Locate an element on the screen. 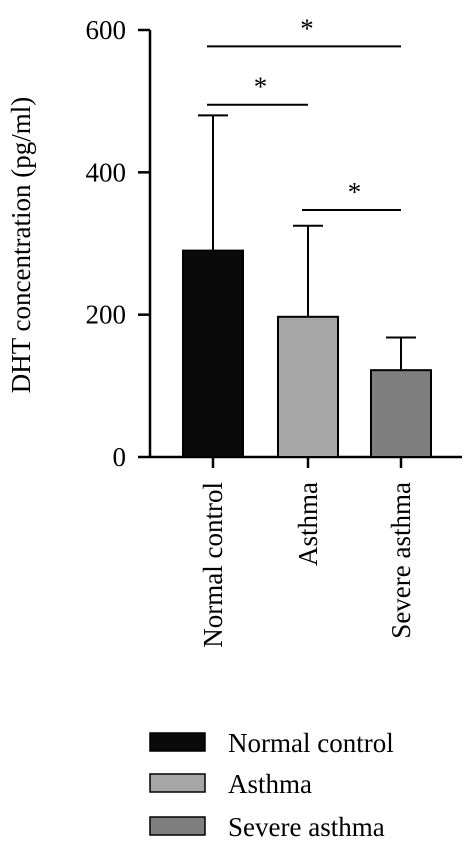 The height and width of the screenshot is (850, 467). y-tick-label: 400 is located at coordinates (106, 172).